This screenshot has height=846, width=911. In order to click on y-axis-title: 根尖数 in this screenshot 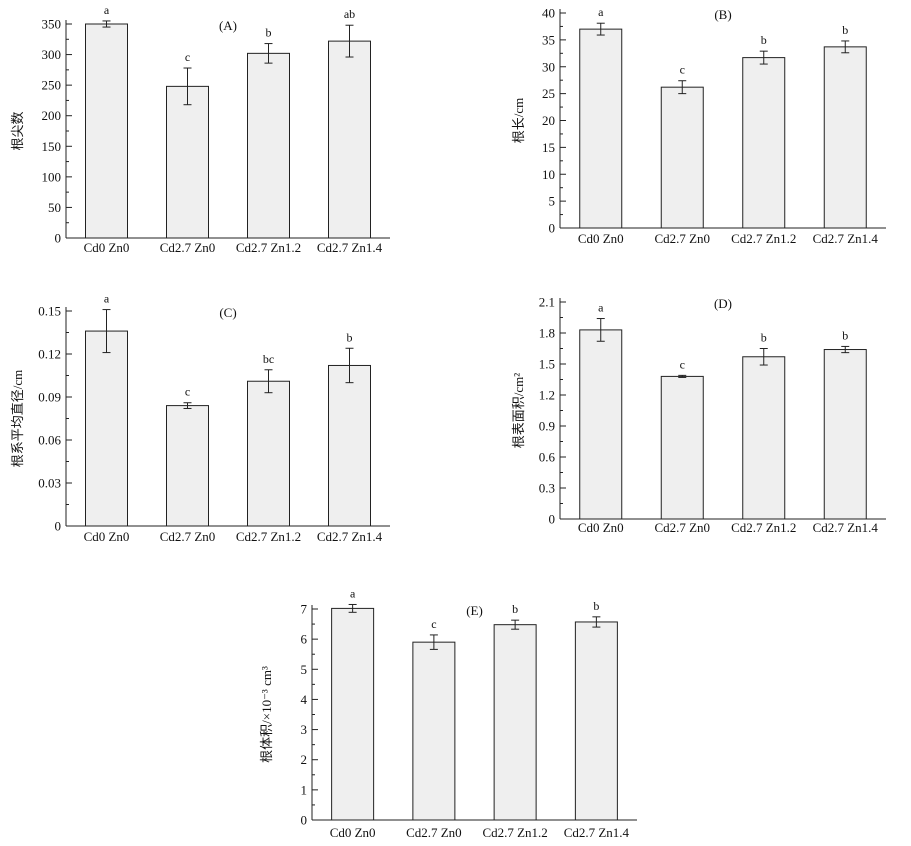, I will do `click(17, 130)`.